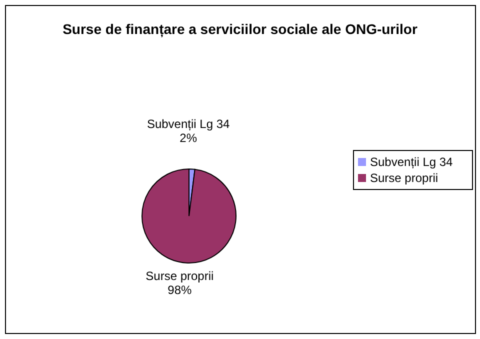 The height and width of the screenshot is (339, 480). What do you see at coordinates (240, 29) in the screenshot?
I see `chart-title: Surse de finanțare a serviciilor sociale ale ONG-urilor` at bounding box center [240, 29].